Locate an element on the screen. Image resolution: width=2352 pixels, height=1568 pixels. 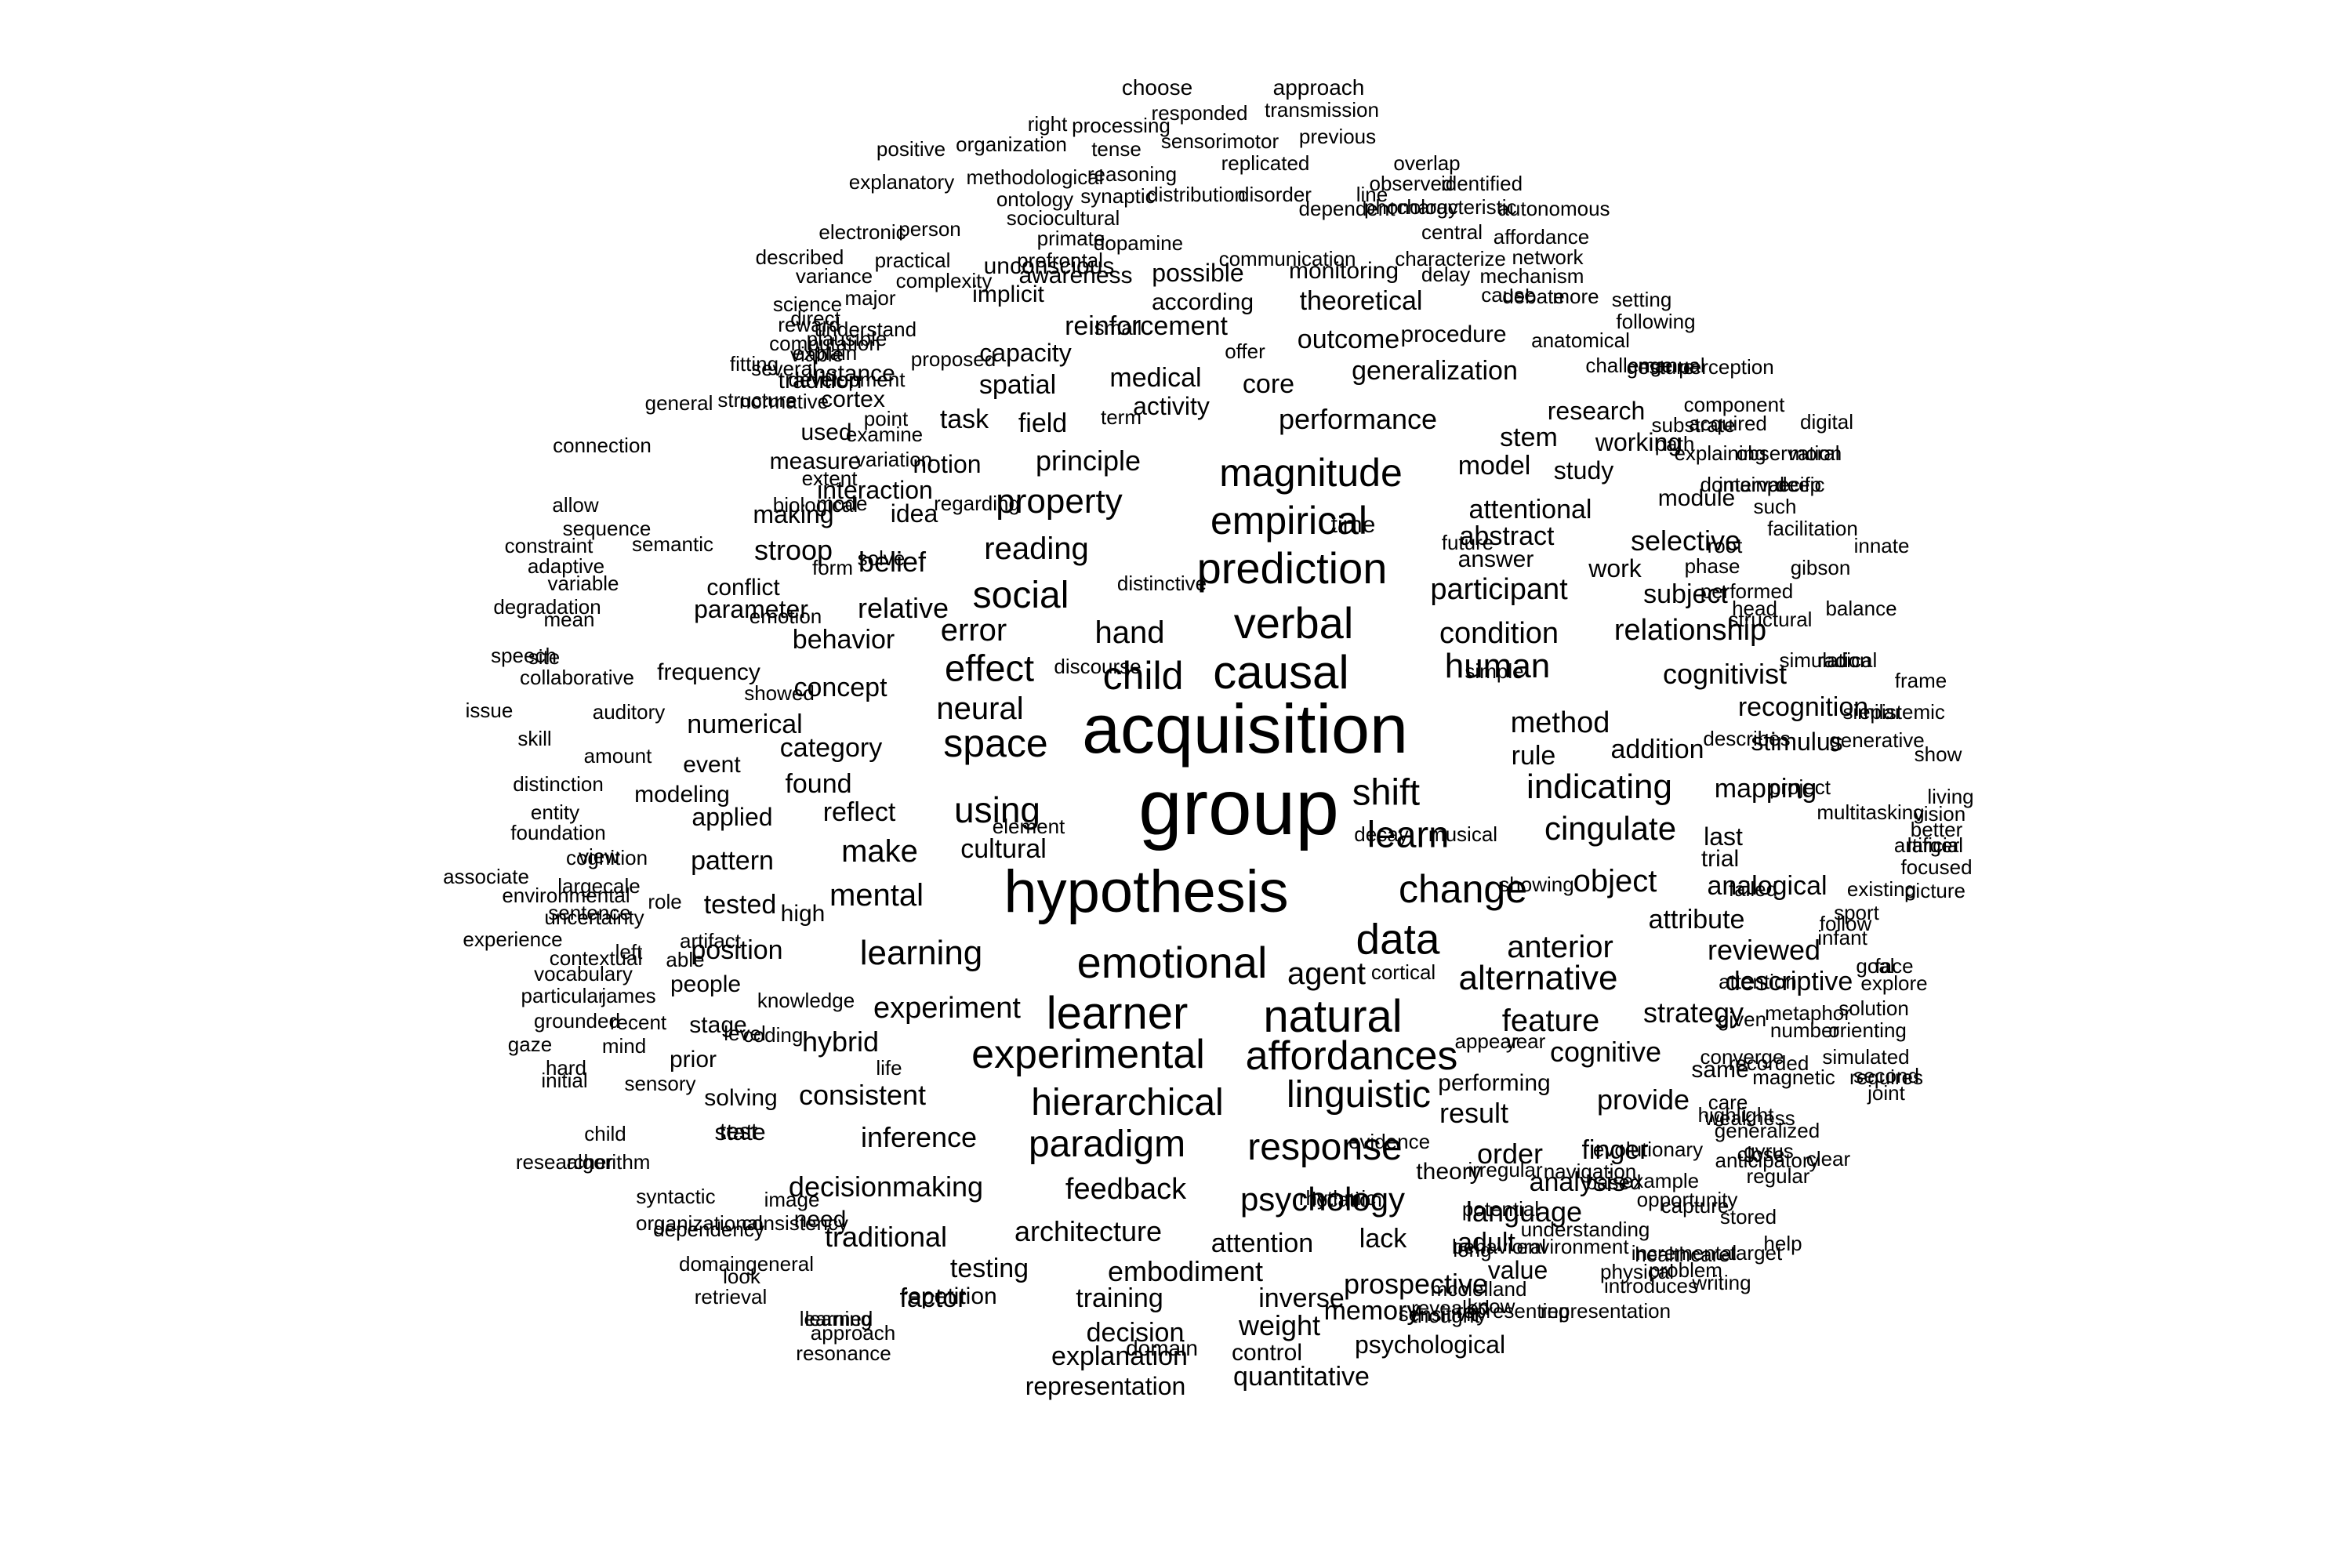
word-performing: performing is located at coordinates (1494, 1083).